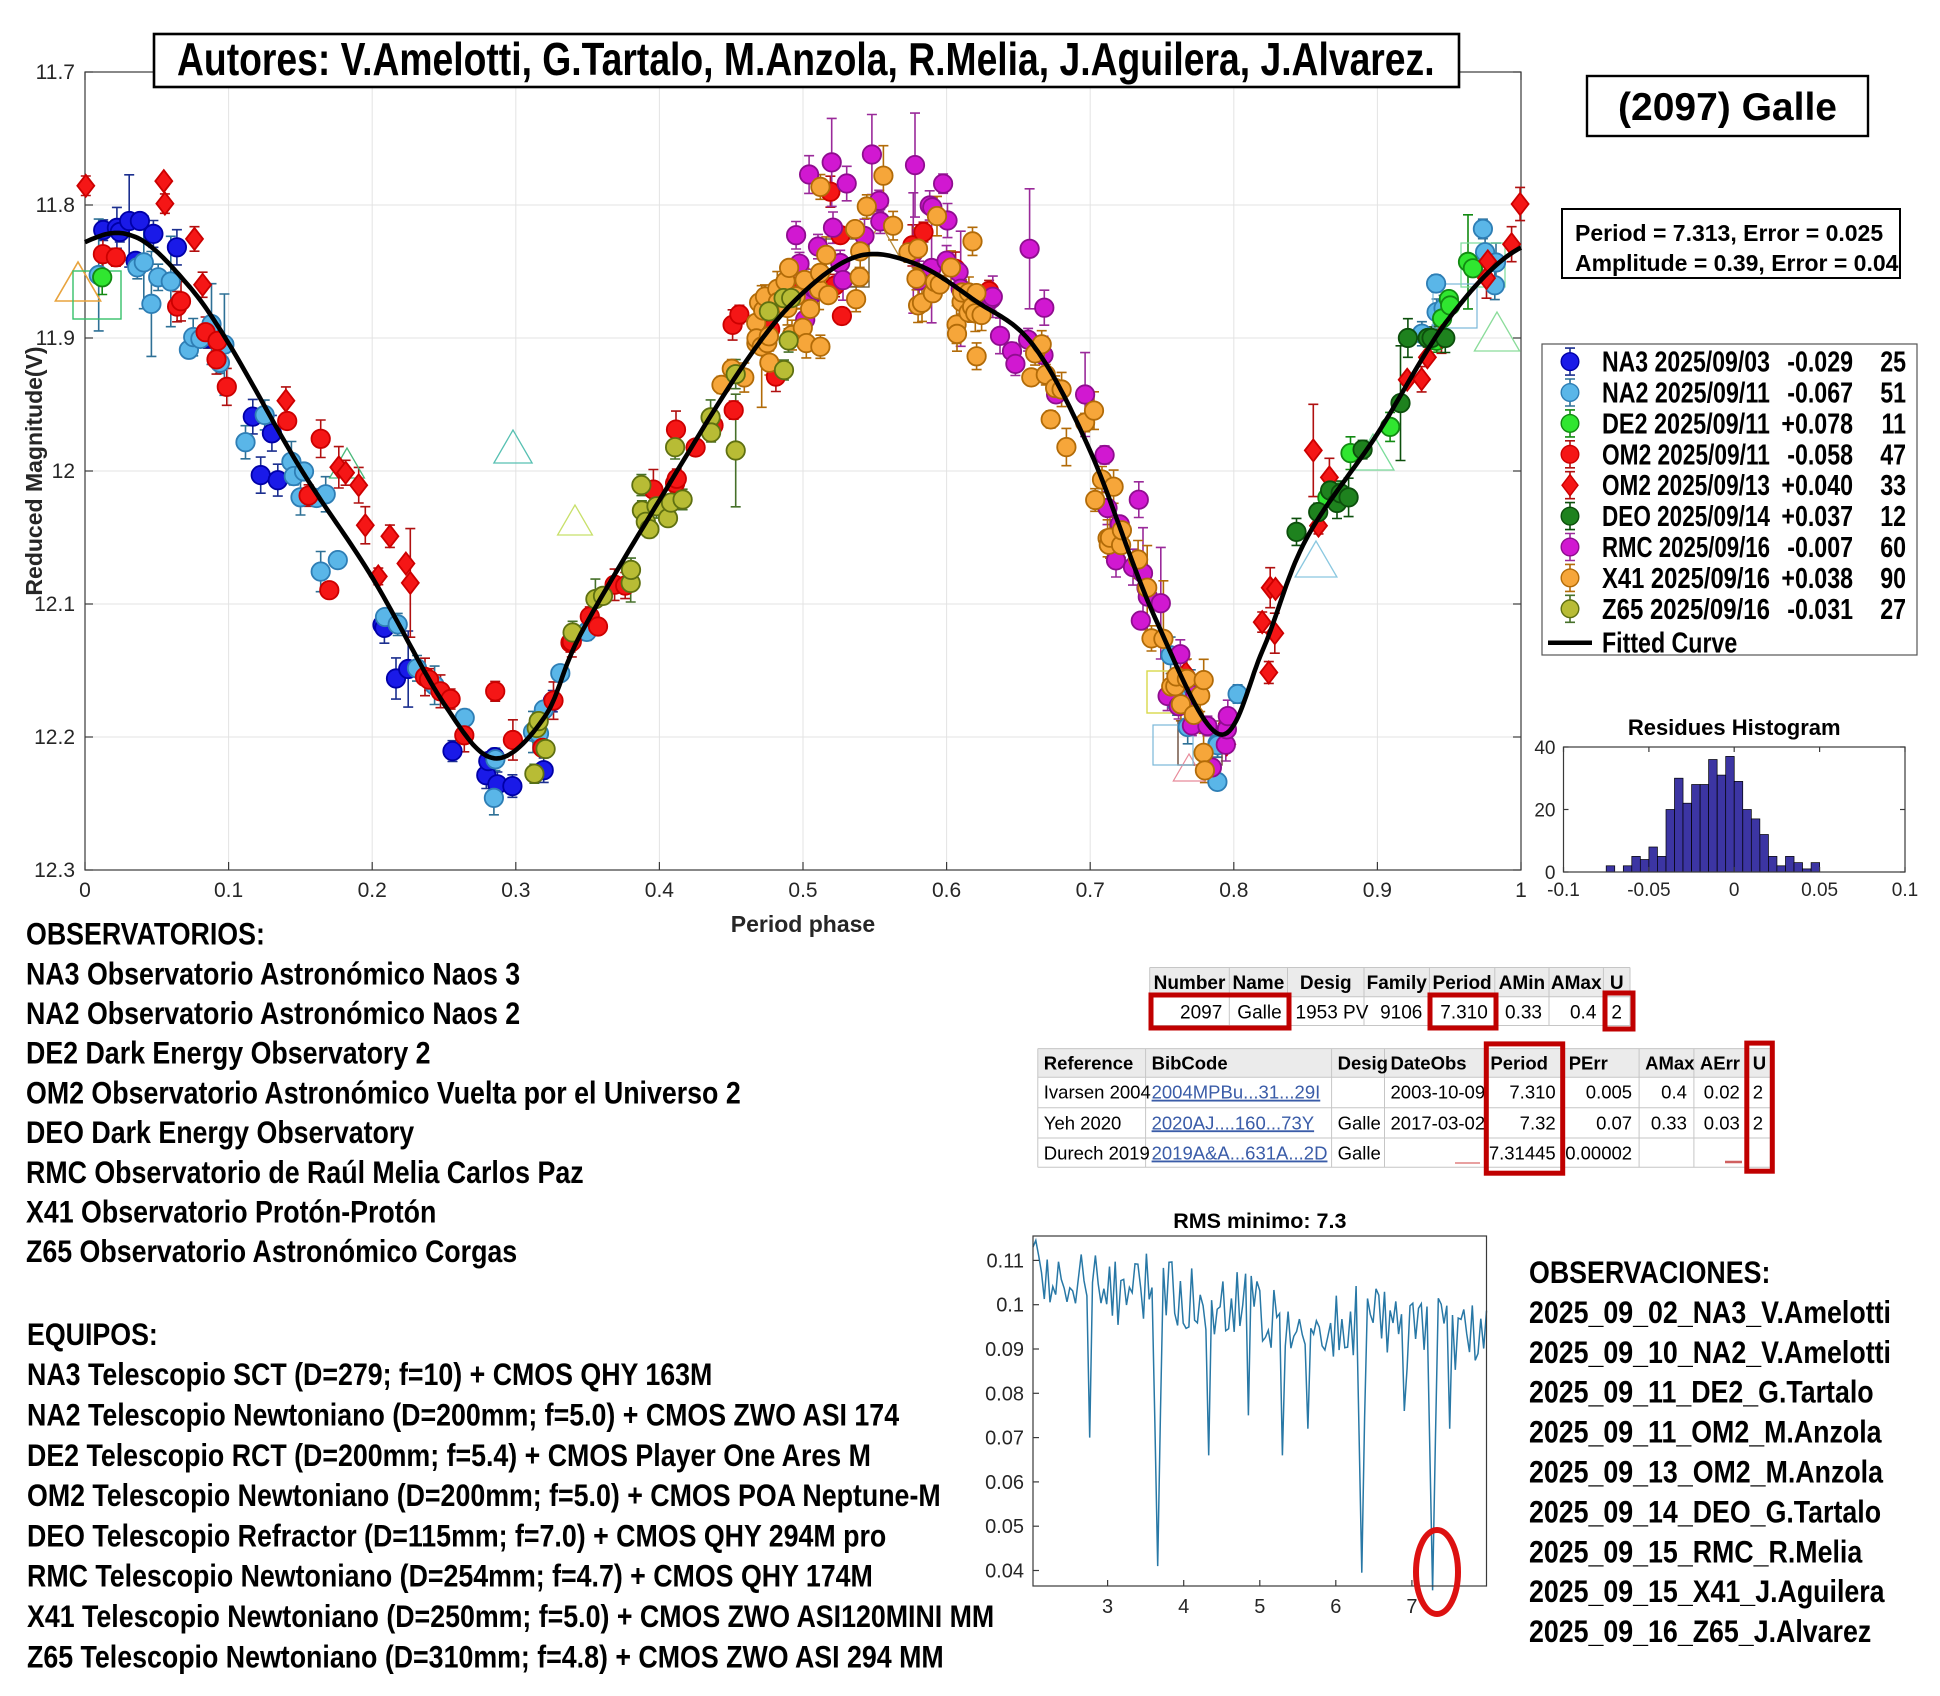  Describe the element at coordinates (63, 471) in the screenshot. I see `svg-text: 12` at that location.